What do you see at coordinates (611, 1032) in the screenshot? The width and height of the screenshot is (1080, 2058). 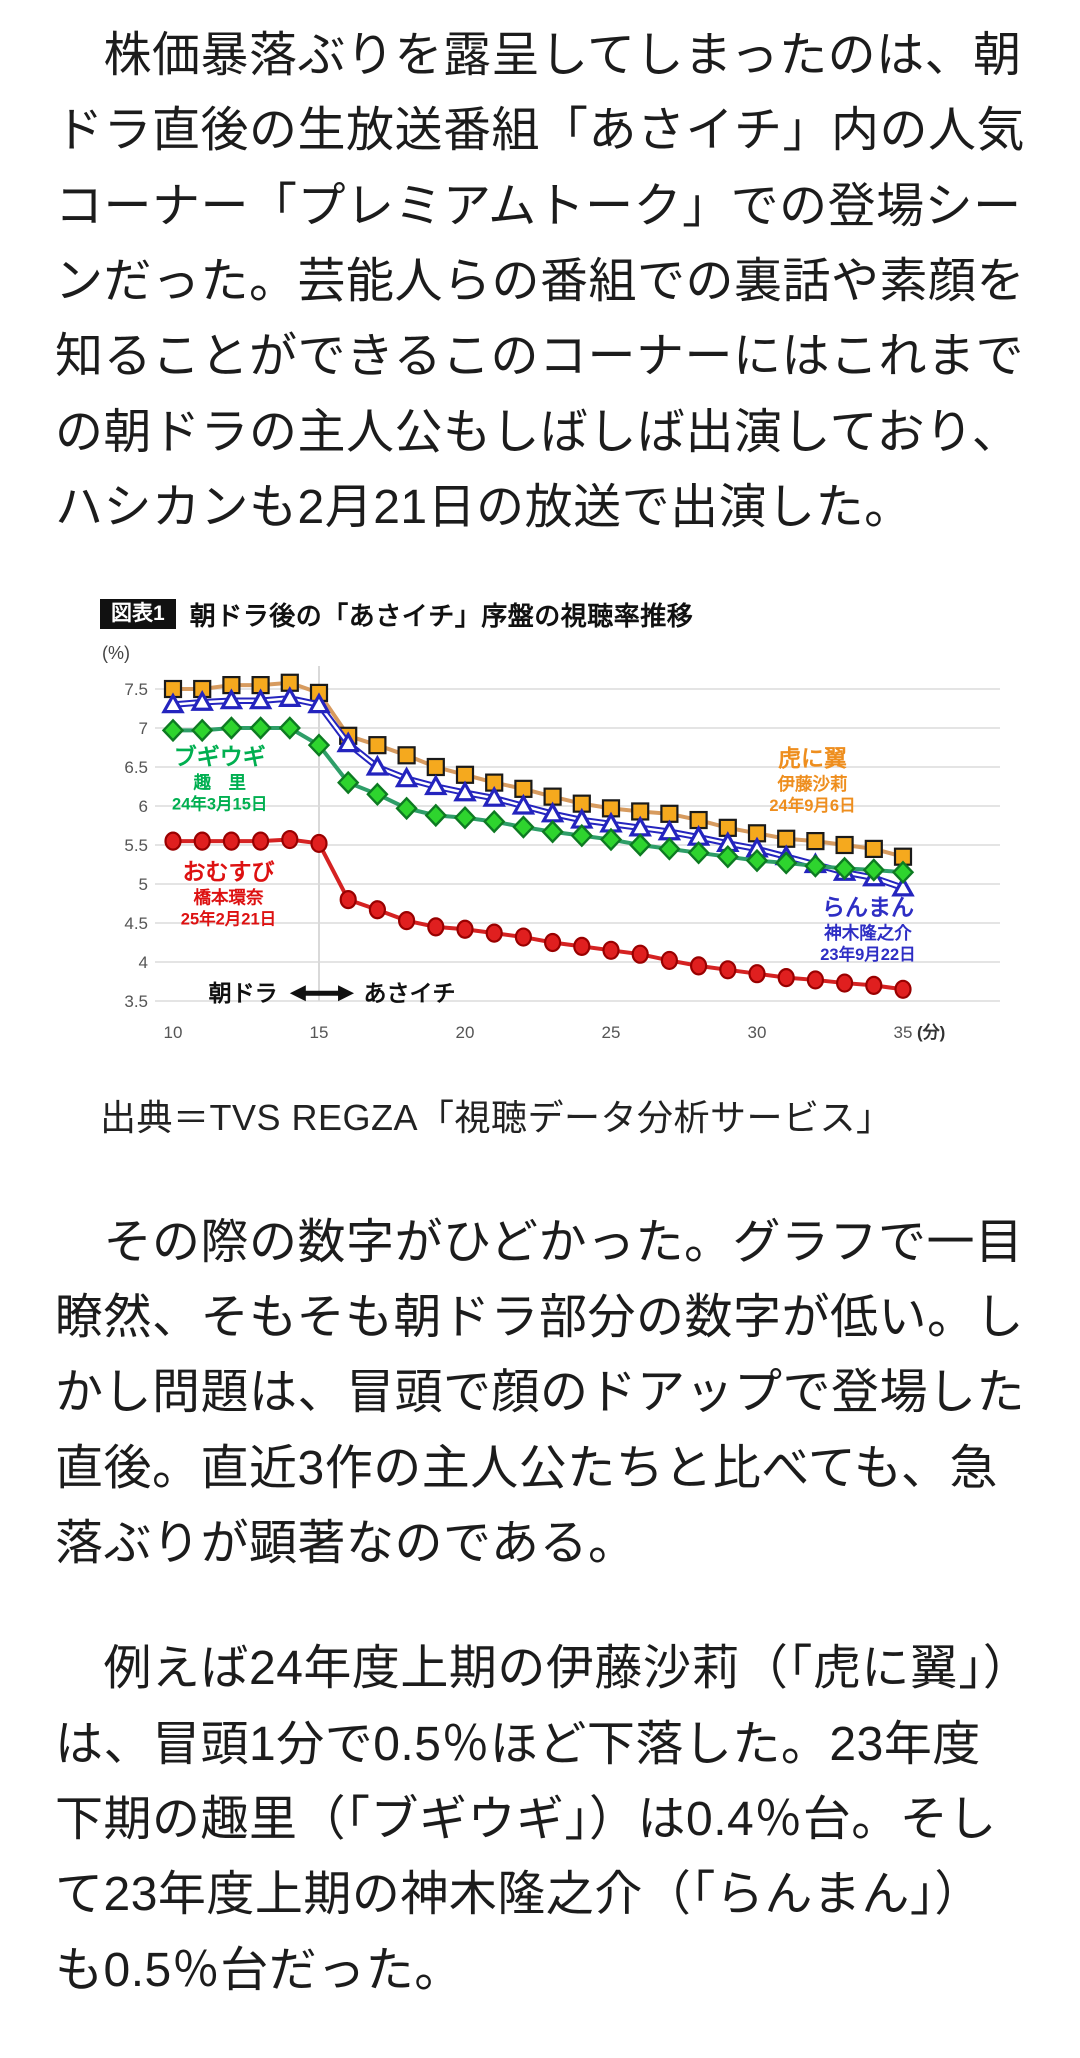 I see `svg-text: 25` at bounding box center [611, 1032].